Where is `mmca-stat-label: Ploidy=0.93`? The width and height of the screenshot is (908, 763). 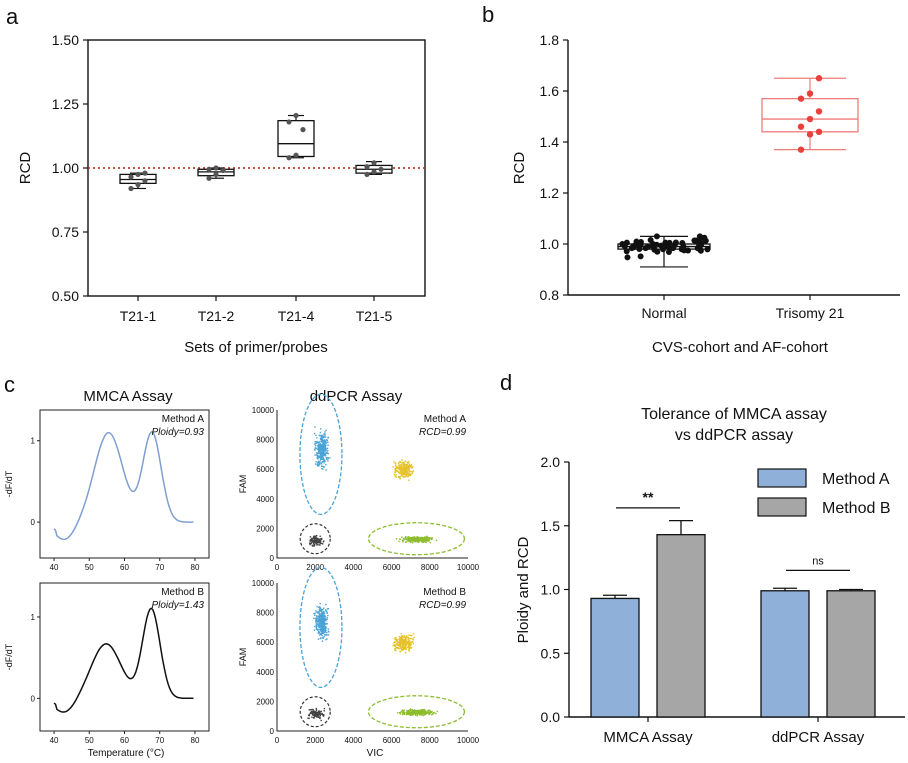
mmca-stat-label: Ploidy=0.93 is located at coordinates (177, 432).